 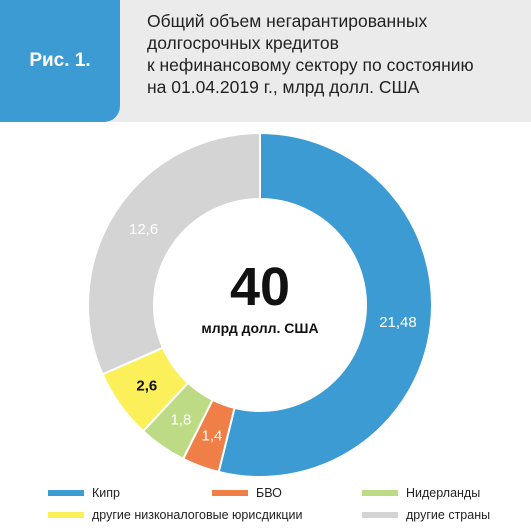 I want to click on legend-item-bvi: БВО, so click(x=247, y=493).